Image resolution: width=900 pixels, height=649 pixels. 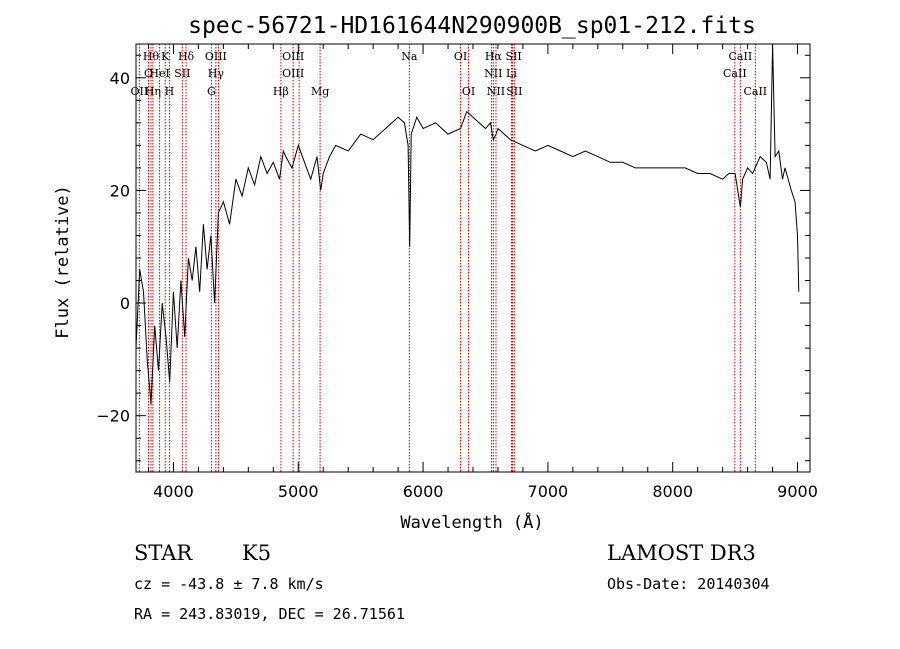 What do you see at coordinates (170, 91) in the screenshot?
I see `line-label: H` at bounding box center [170, 91].